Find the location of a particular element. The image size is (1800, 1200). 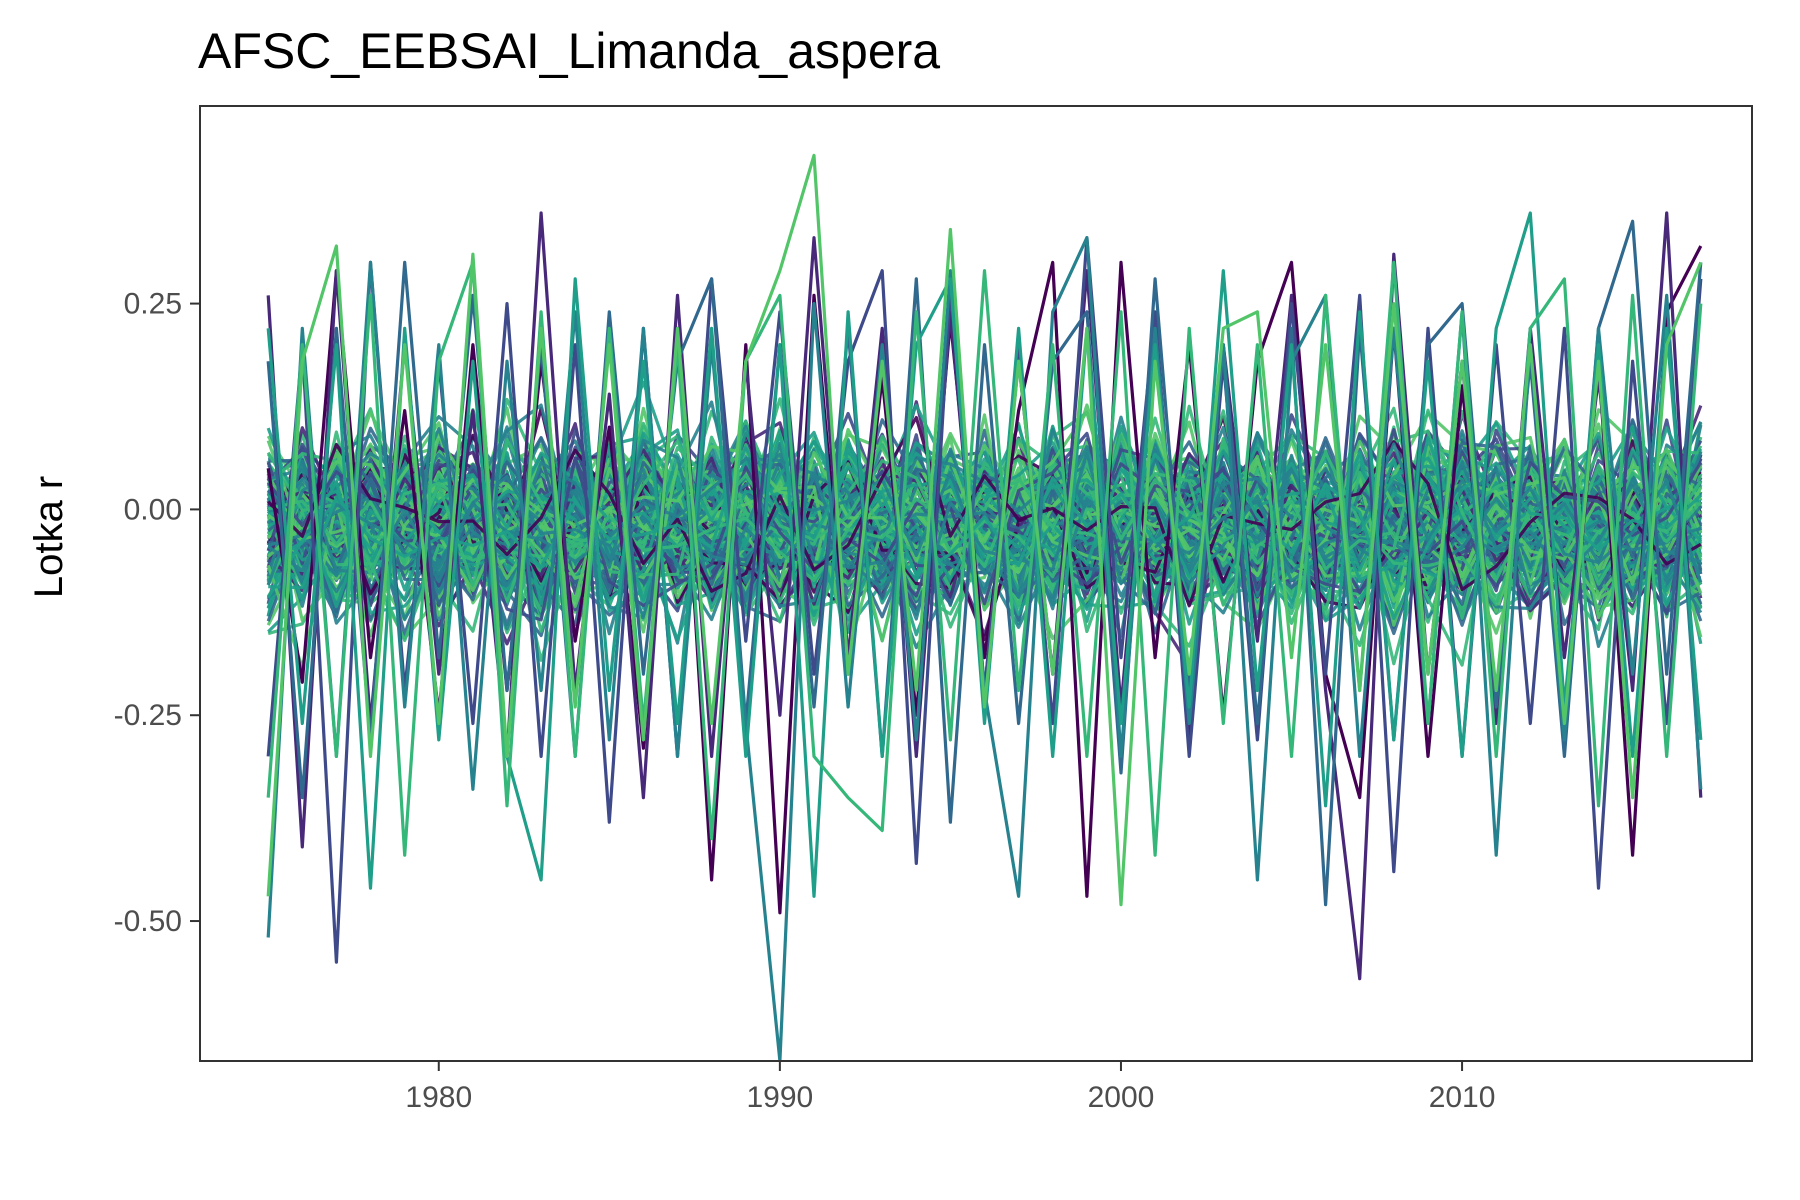

chart-title: AFSC_EEBSAI_Limanda_aspera is located at coordinates (569, 51).